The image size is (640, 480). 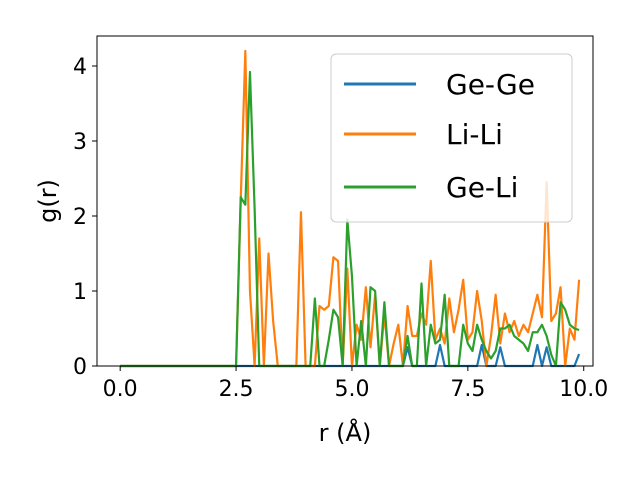 I want to click on x-tick-label: 5.0, so click(x=351, y=389).